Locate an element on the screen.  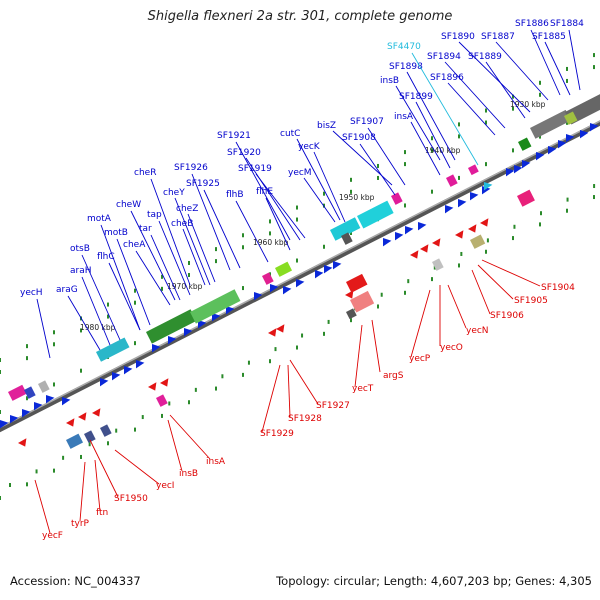
gene-label: SF1950 is located at coordinates (131, 499).